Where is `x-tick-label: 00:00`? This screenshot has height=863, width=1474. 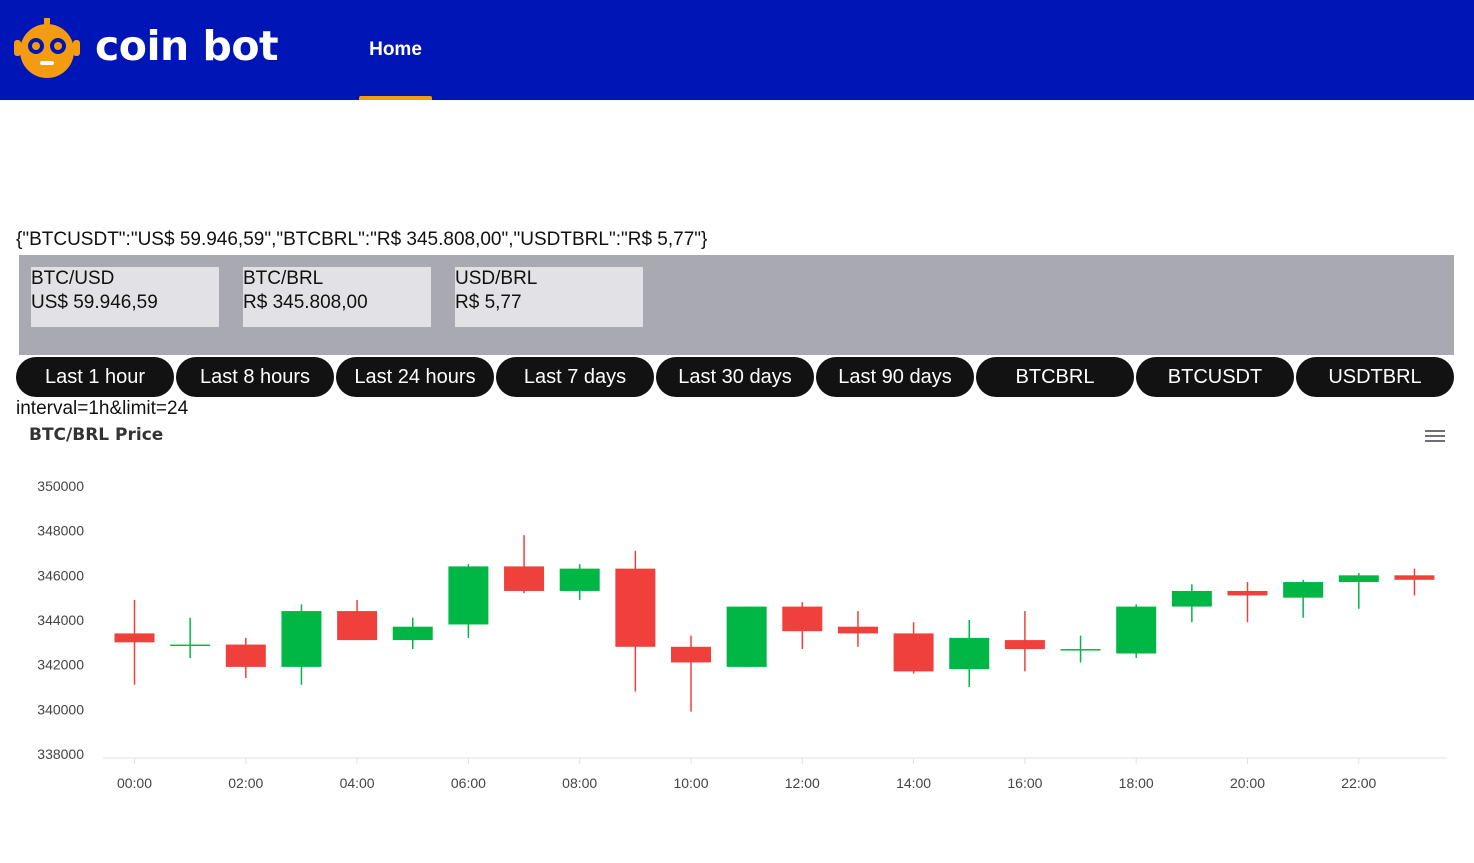 x-tick-label: 00:00 is located at coordinates (134, 783).